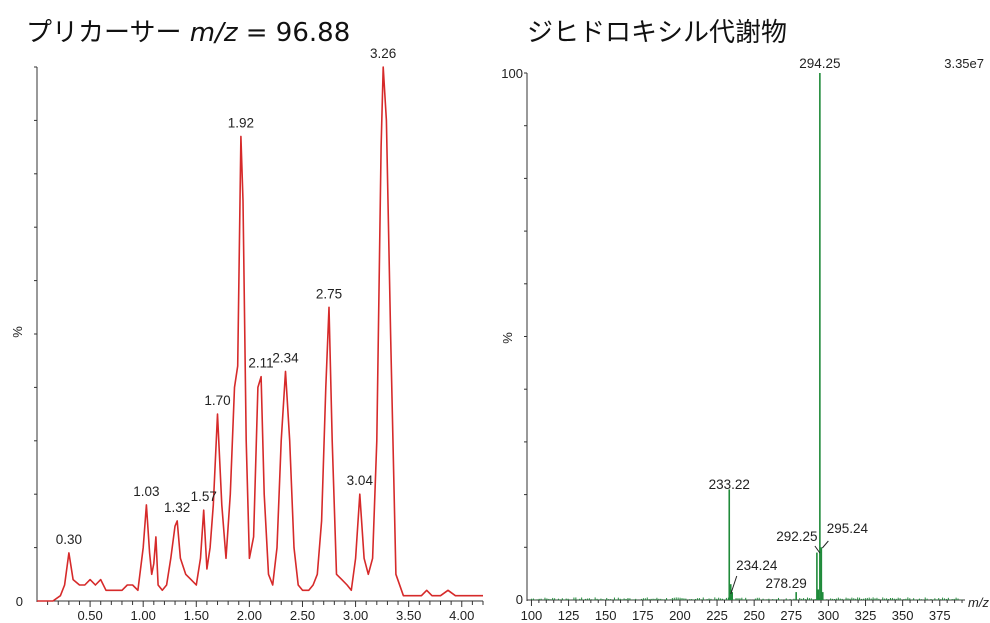  I want to click on peak-label-233-22: 233.22, so click(729, 484).